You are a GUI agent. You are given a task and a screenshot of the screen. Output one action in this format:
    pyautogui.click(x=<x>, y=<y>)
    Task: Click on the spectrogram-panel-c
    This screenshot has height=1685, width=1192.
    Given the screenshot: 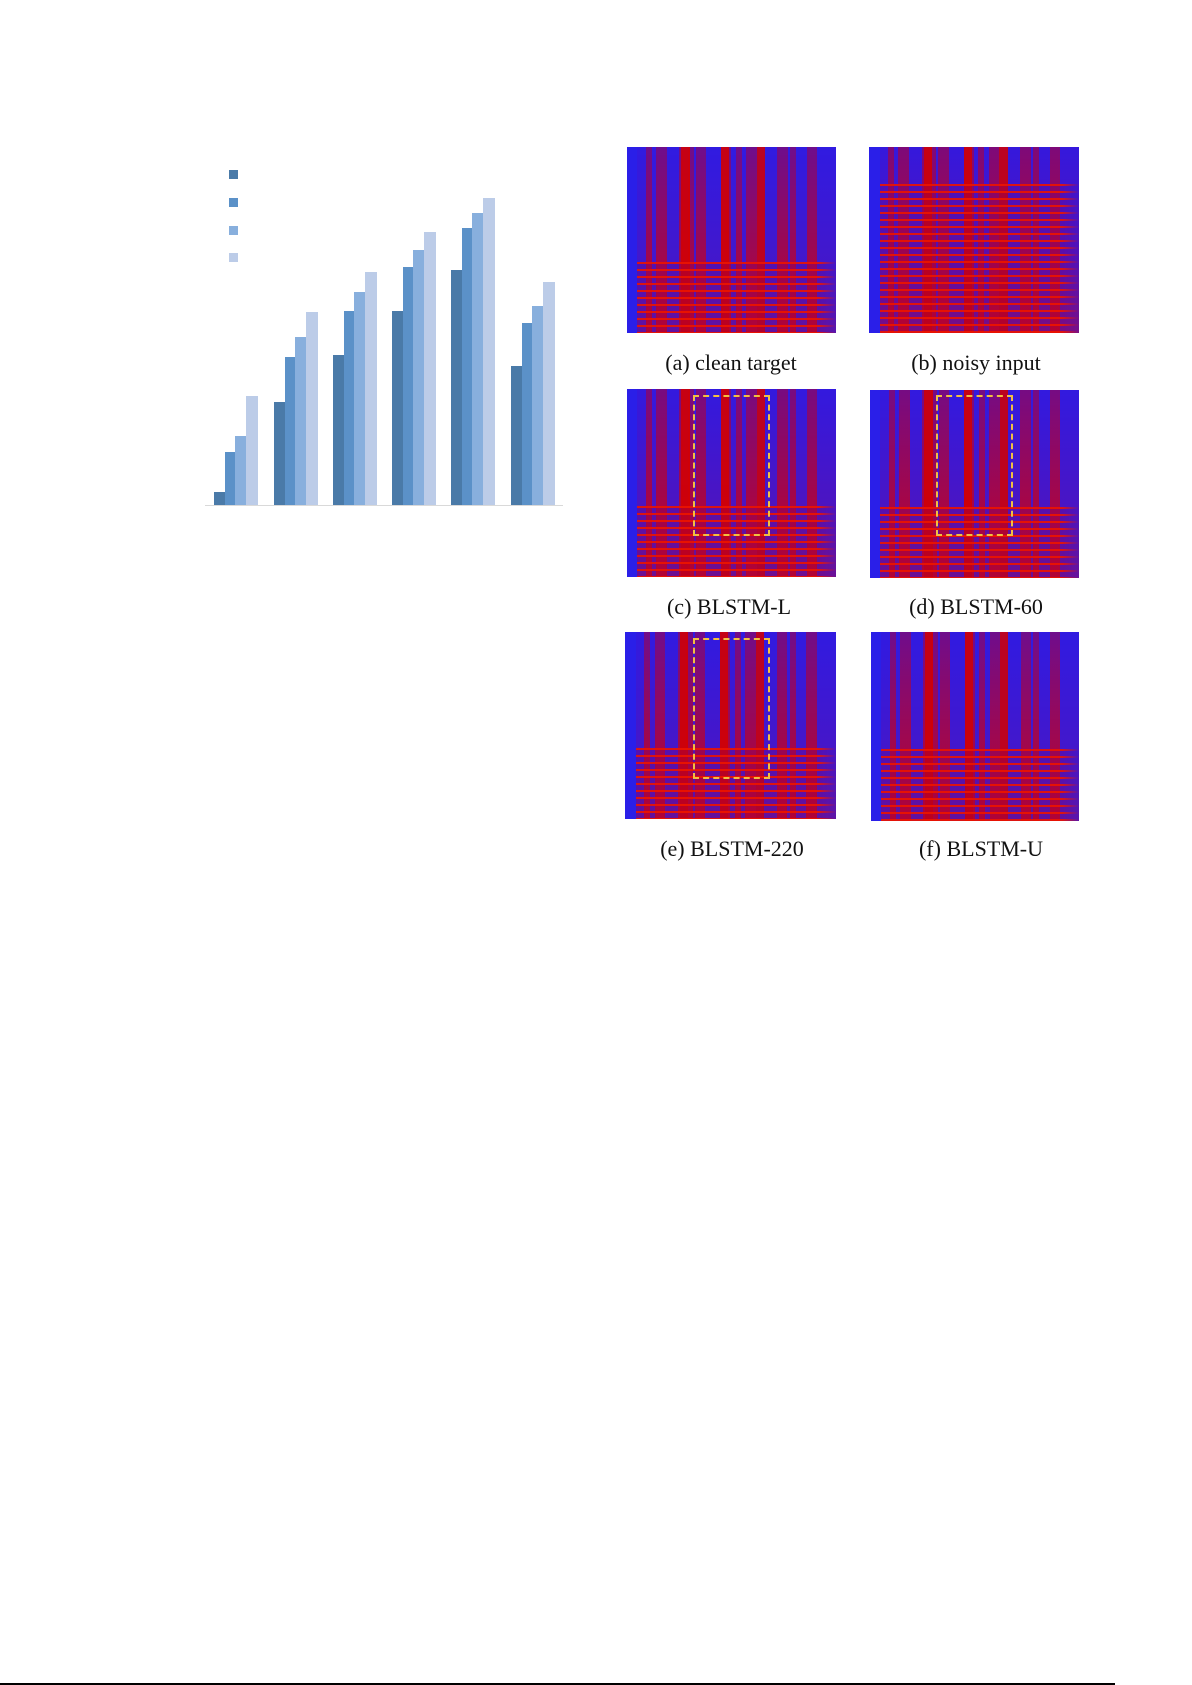 What is the action you would take?
    pyautogui.click(x=731, y=483)
    